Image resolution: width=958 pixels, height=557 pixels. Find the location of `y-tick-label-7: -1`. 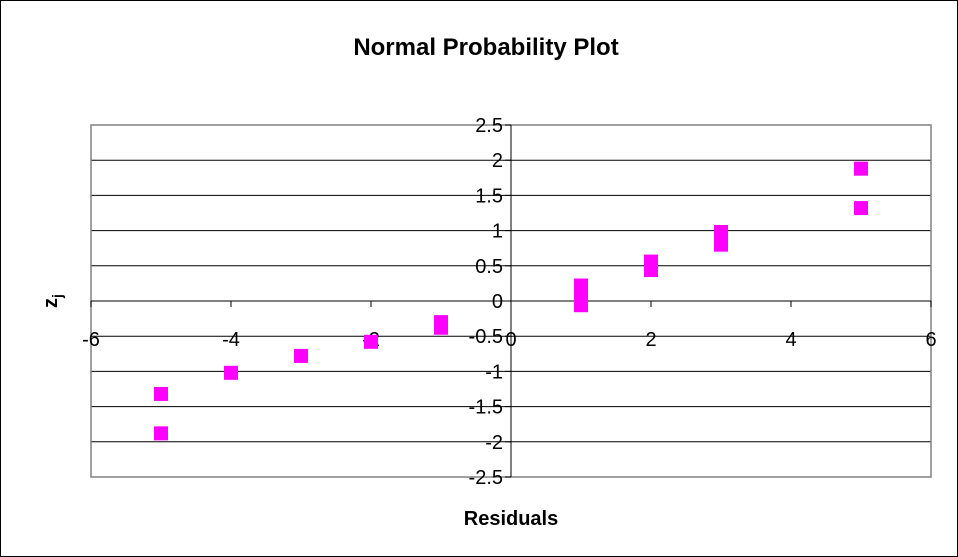

y-tick-label-7: -1 is located at coordinates (494, 372).